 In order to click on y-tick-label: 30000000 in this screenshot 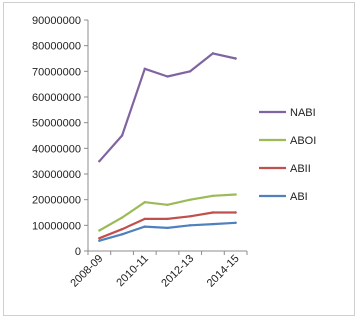, I will do `click(56, 175)`.